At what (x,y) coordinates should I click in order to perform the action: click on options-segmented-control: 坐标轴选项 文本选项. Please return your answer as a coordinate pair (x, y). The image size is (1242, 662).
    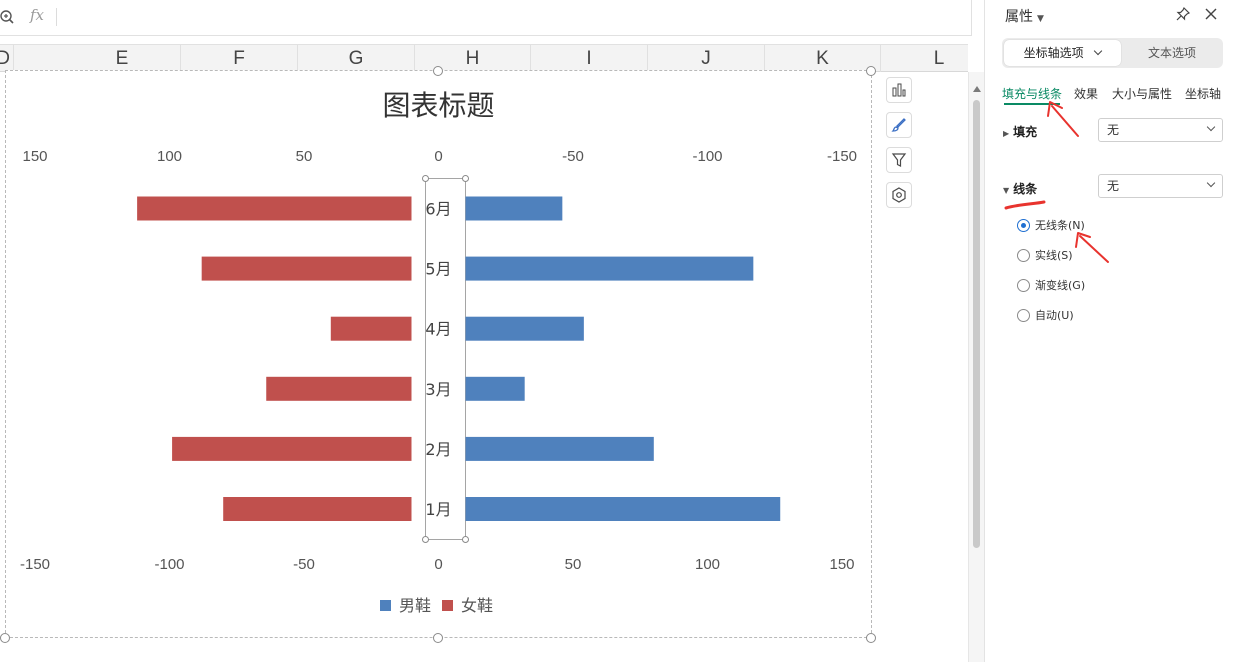
    Looking at the image, I should click on (1112, 53).